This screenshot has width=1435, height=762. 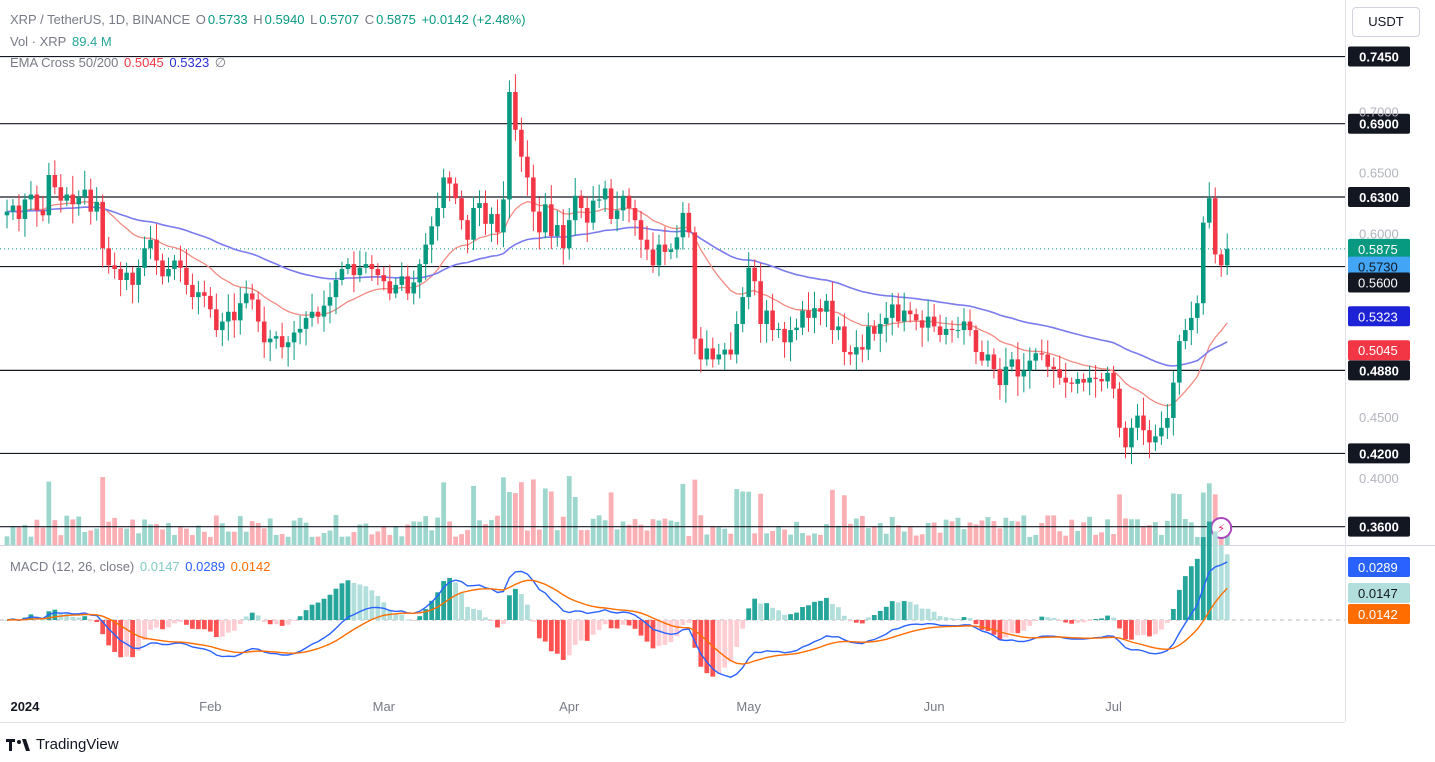 What do you see at coordinates (565, 706) in the screenshot?
I see `time-axis: 2024 Feb Mar Apr May Jun Jul` at bounding box center [565, 706].